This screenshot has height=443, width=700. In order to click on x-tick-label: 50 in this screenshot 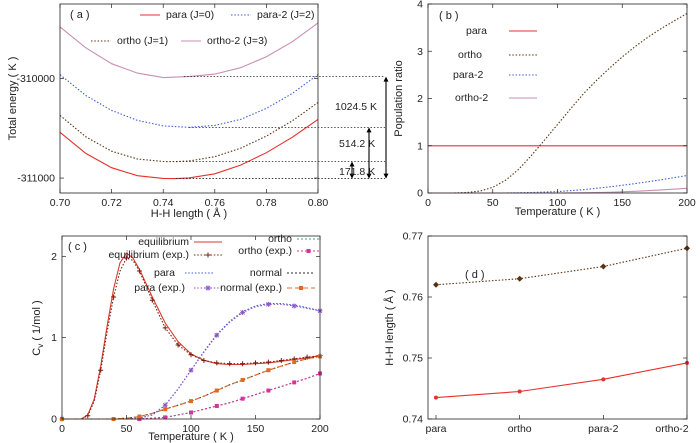, I will do `click(493, 203)`.